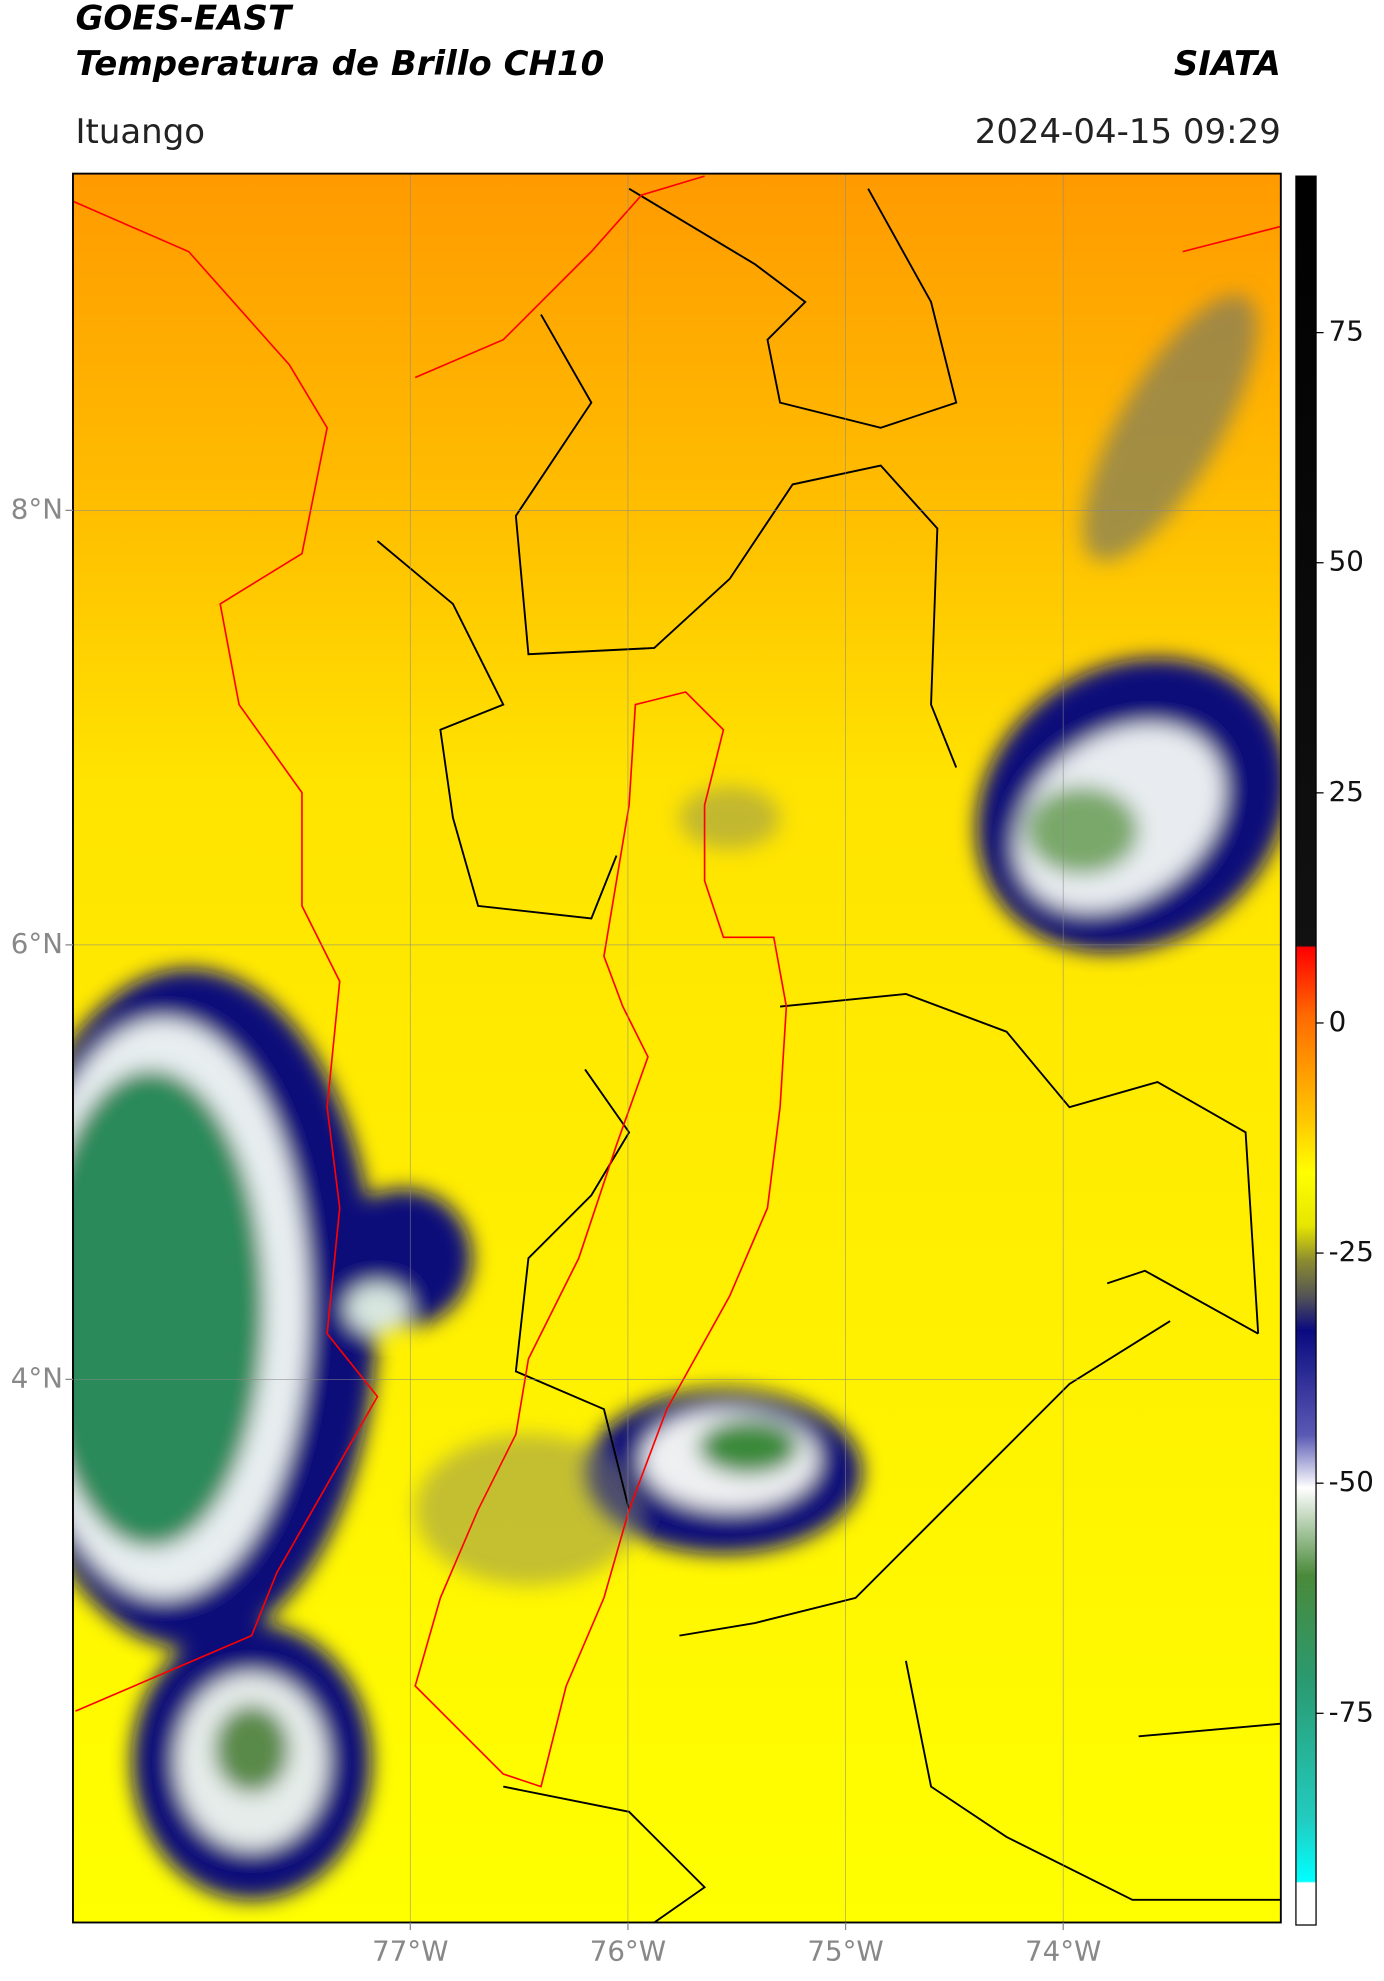  I want to click on colorbar, so click(1306, 1050).